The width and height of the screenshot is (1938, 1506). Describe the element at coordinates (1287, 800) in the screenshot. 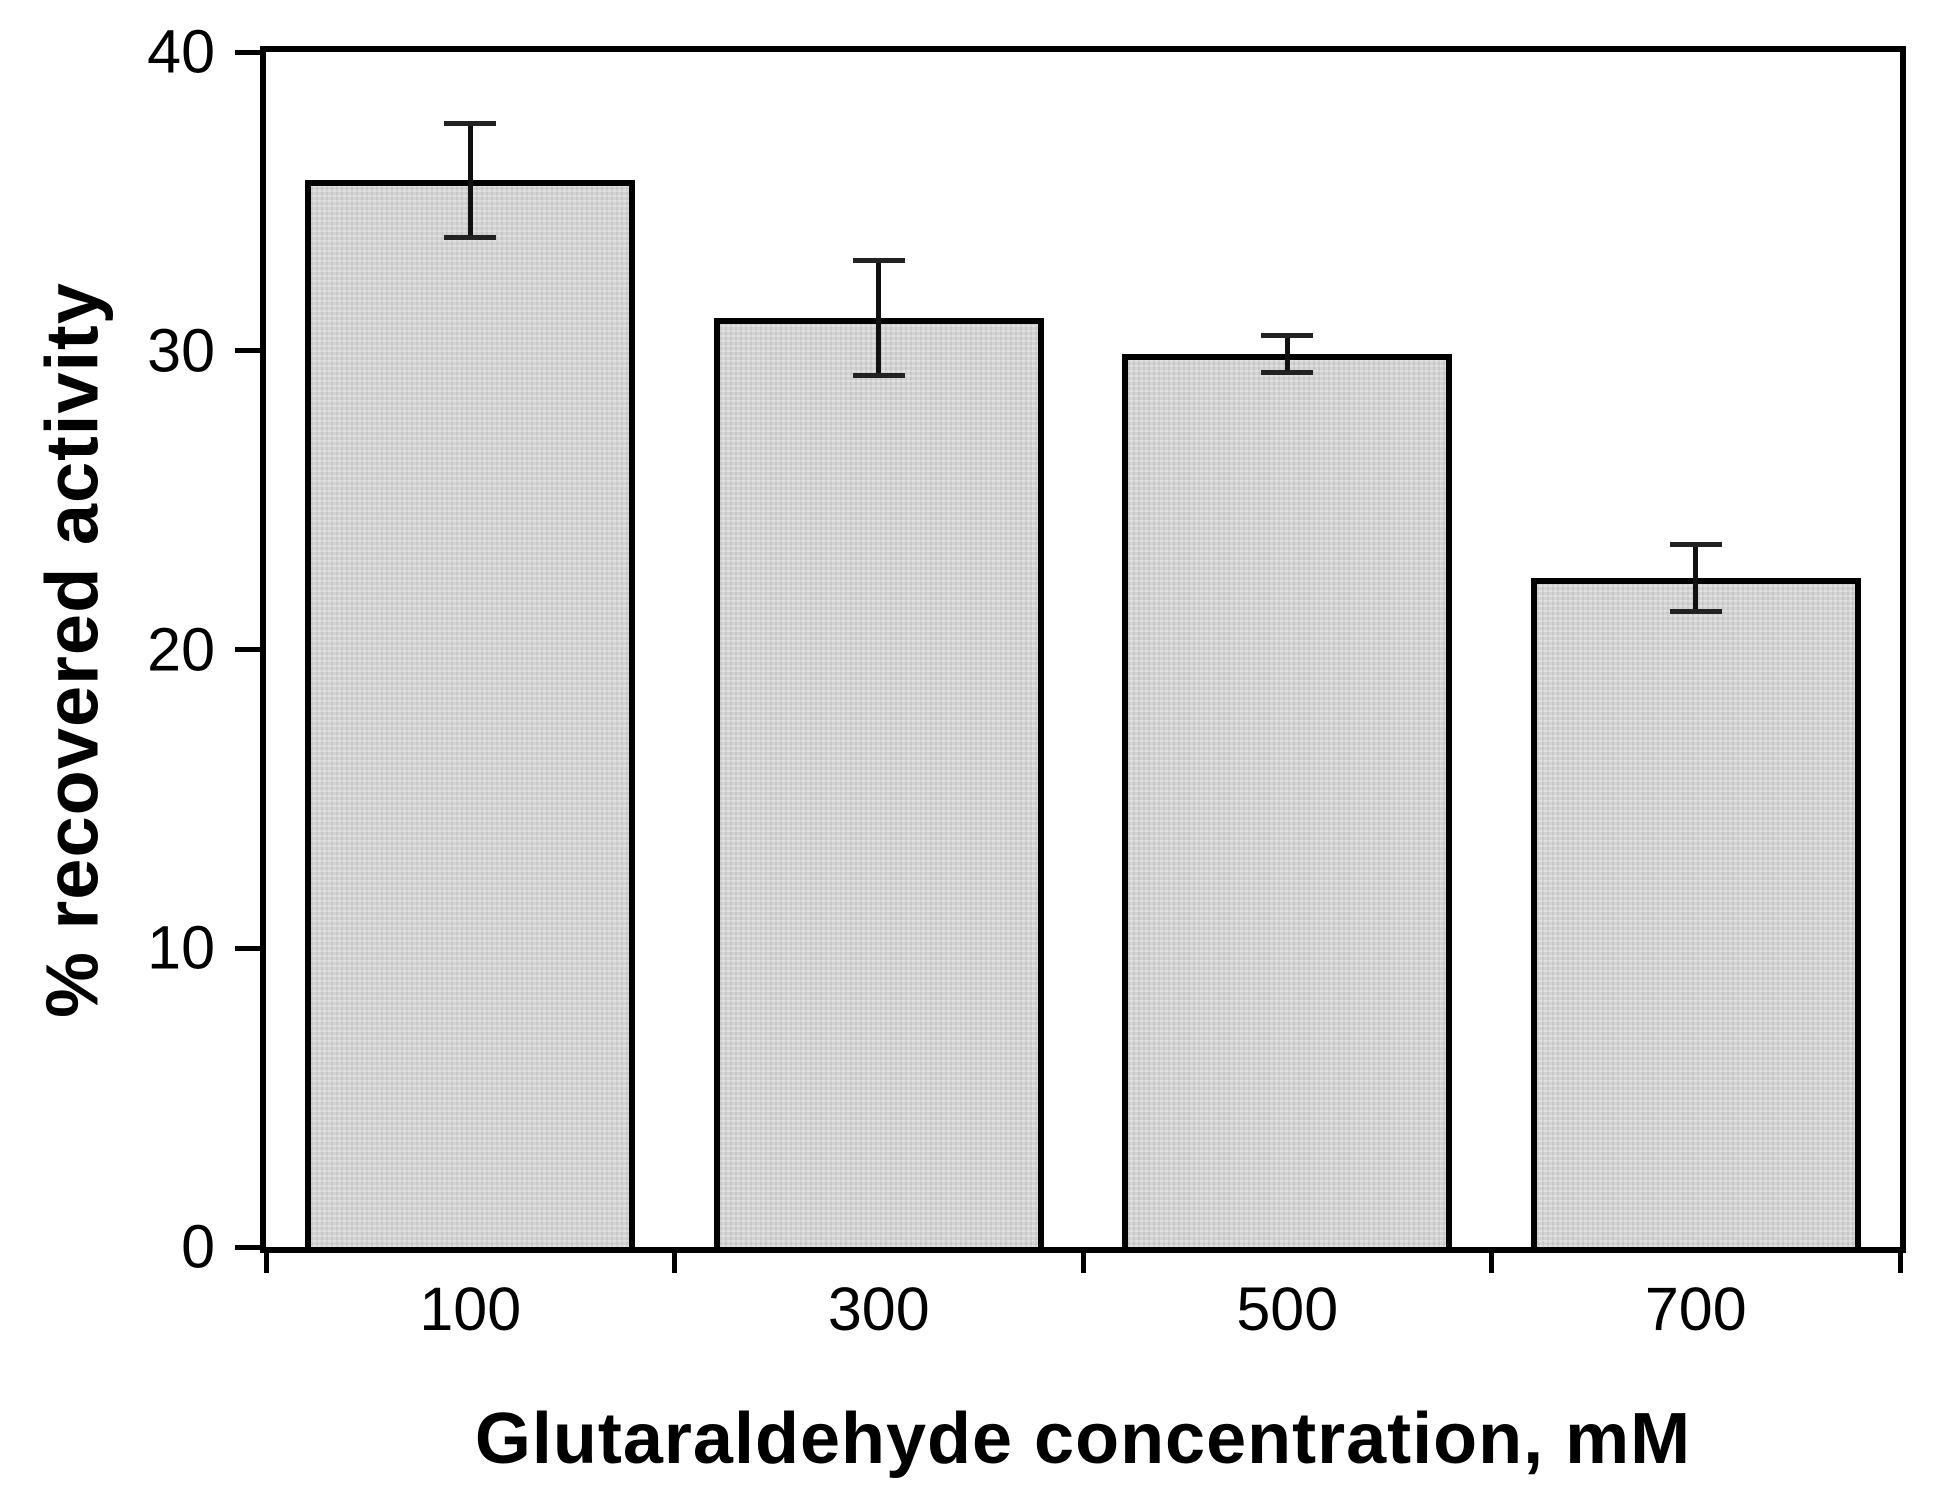

I see `bar-500mM` at that location.